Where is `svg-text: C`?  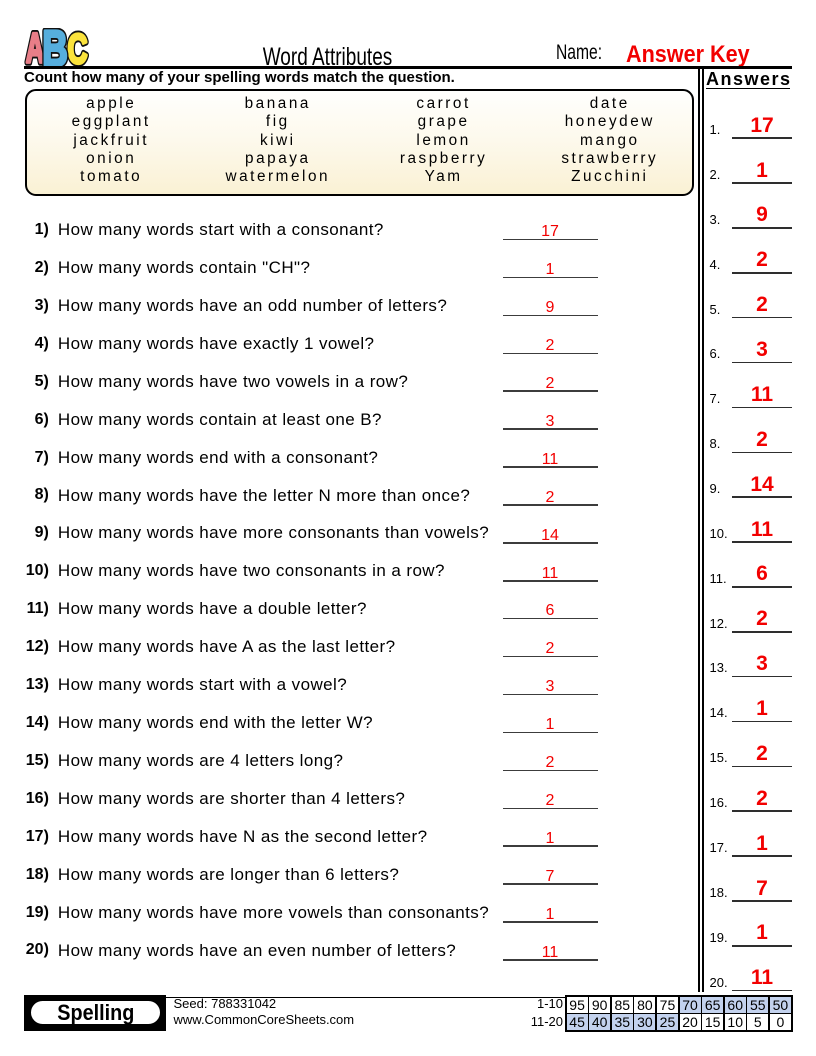 svg-text: C is located at coordinates (78, 48).